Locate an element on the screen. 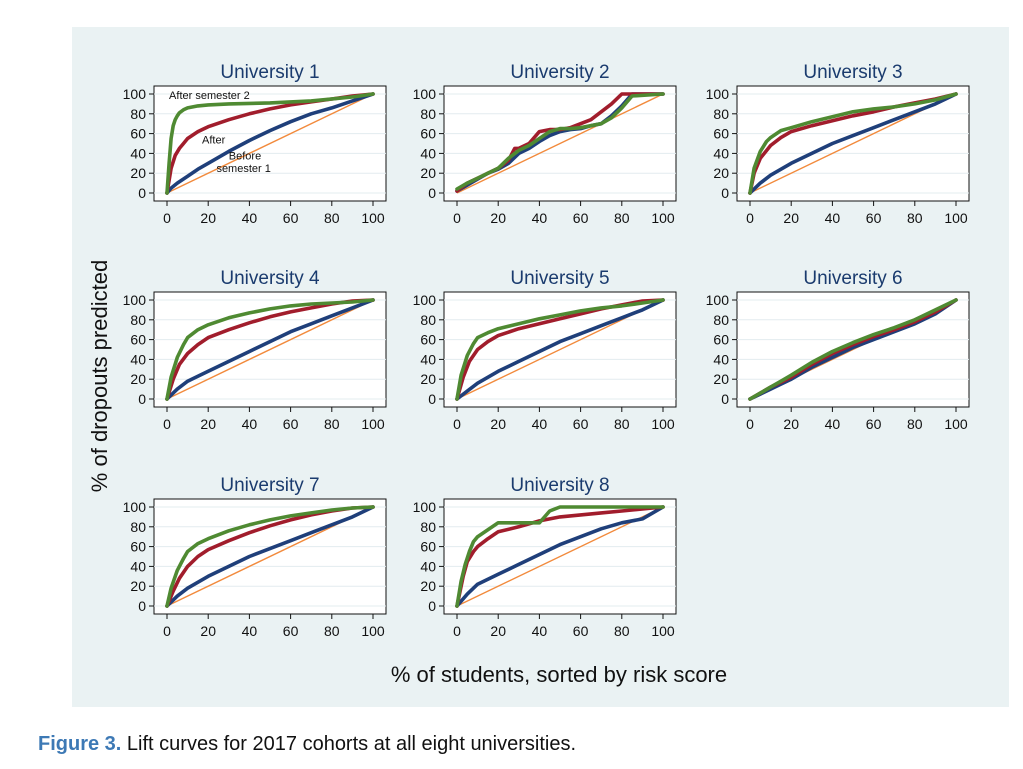  panel-university-4: University 4 0 20 40 60 80 100 0 20 40 60 80 100 is located at coordinates (255, 350).